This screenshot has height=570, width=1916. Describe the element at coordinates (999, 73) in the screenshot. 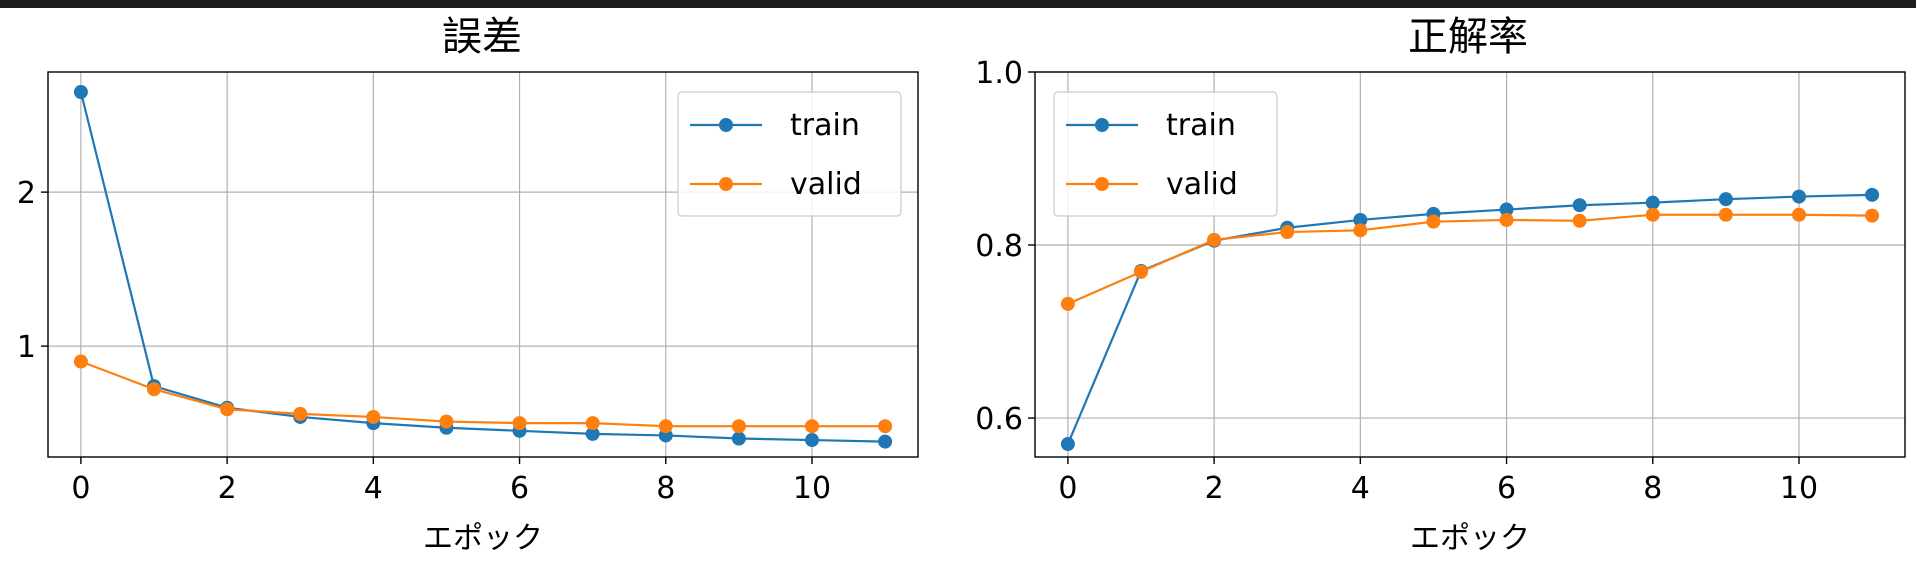

I see `y-tick-label: 1.0` at that location.